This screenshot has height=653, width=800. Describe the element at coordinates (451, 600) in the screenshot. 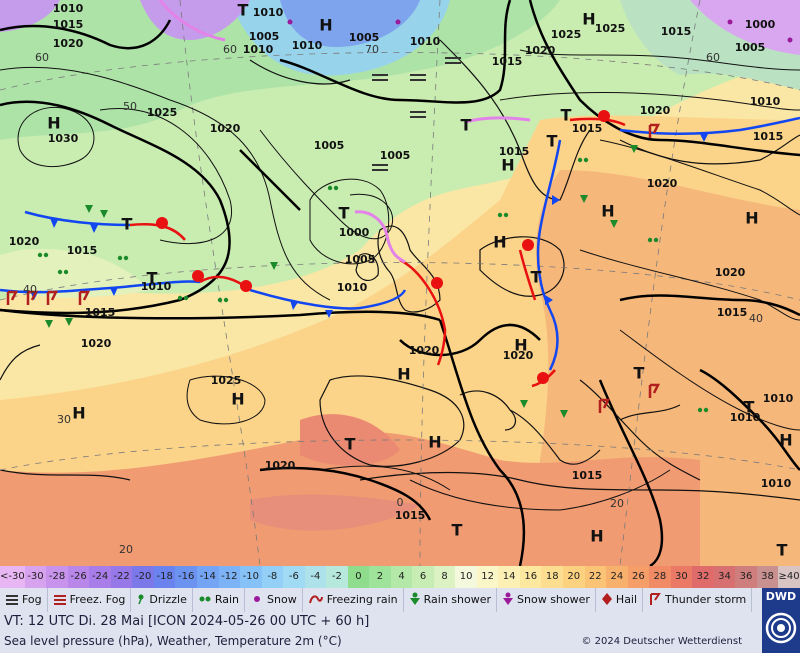

I see `legend-item: Rain shower` at that location.